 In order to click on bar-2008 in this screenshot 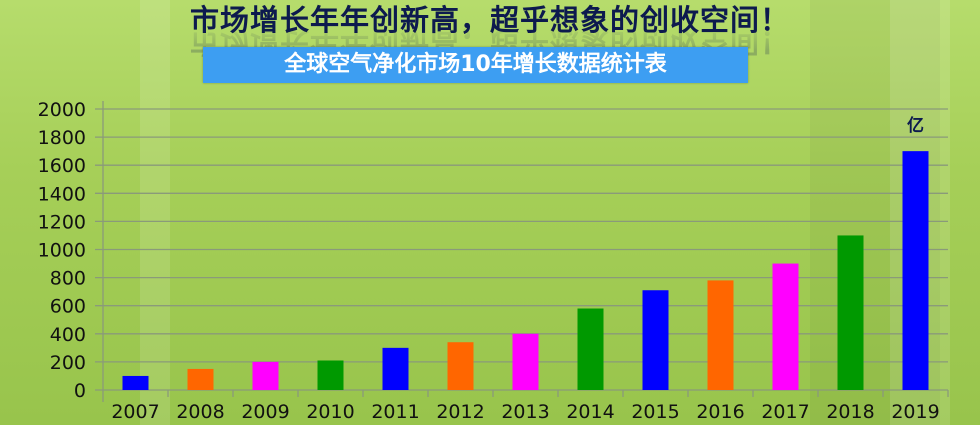, I will do `click(200, 379)`.